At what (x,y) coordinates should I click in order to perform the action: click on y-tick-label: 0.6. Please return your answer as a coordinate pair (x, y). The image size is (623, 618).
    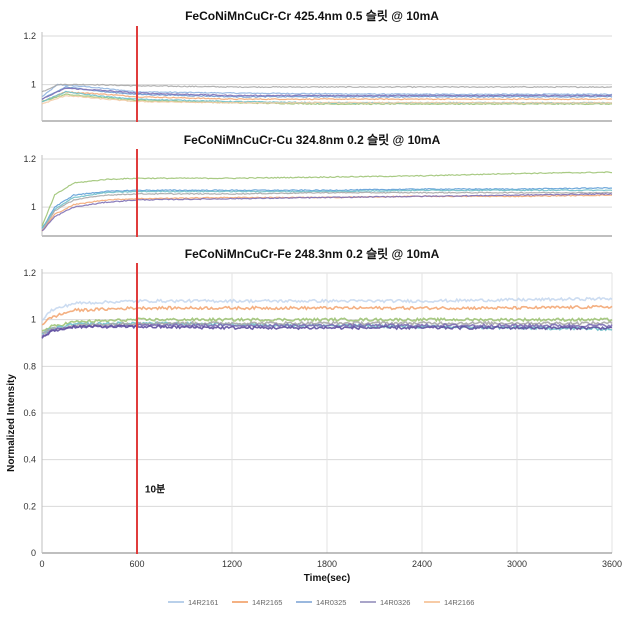
    Looking at the image, I should click on (29, 413).